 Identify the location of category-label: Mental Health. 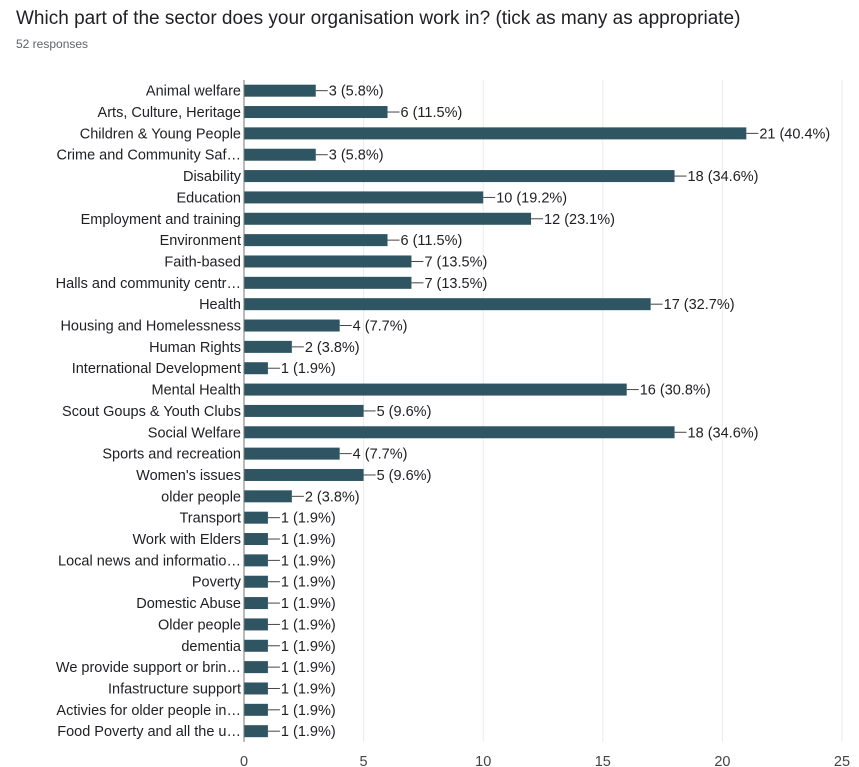
(196, 391).